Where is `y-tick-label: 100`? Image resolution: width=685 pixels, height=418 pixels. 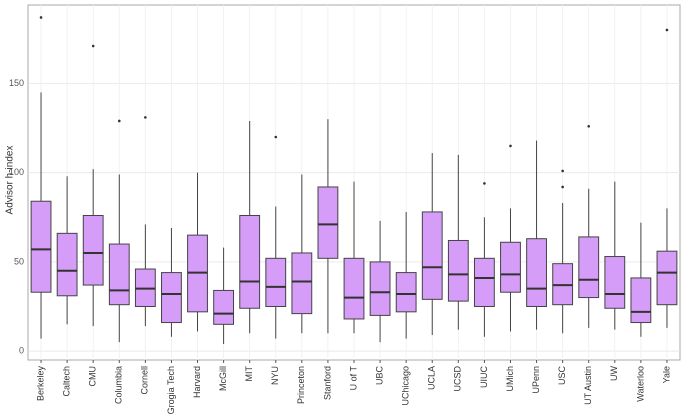 y-tick-label: 100 is located at coordinates (16, 172).